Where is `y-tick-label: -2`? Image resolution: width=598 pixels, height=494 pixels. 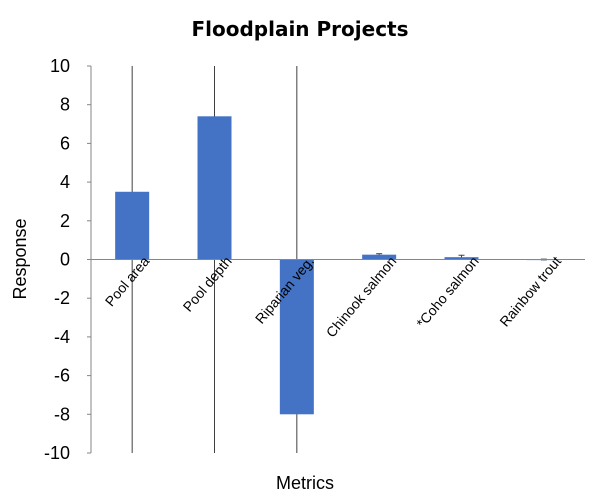 y-tick-label: -2 is located at coordinates (62, 298).